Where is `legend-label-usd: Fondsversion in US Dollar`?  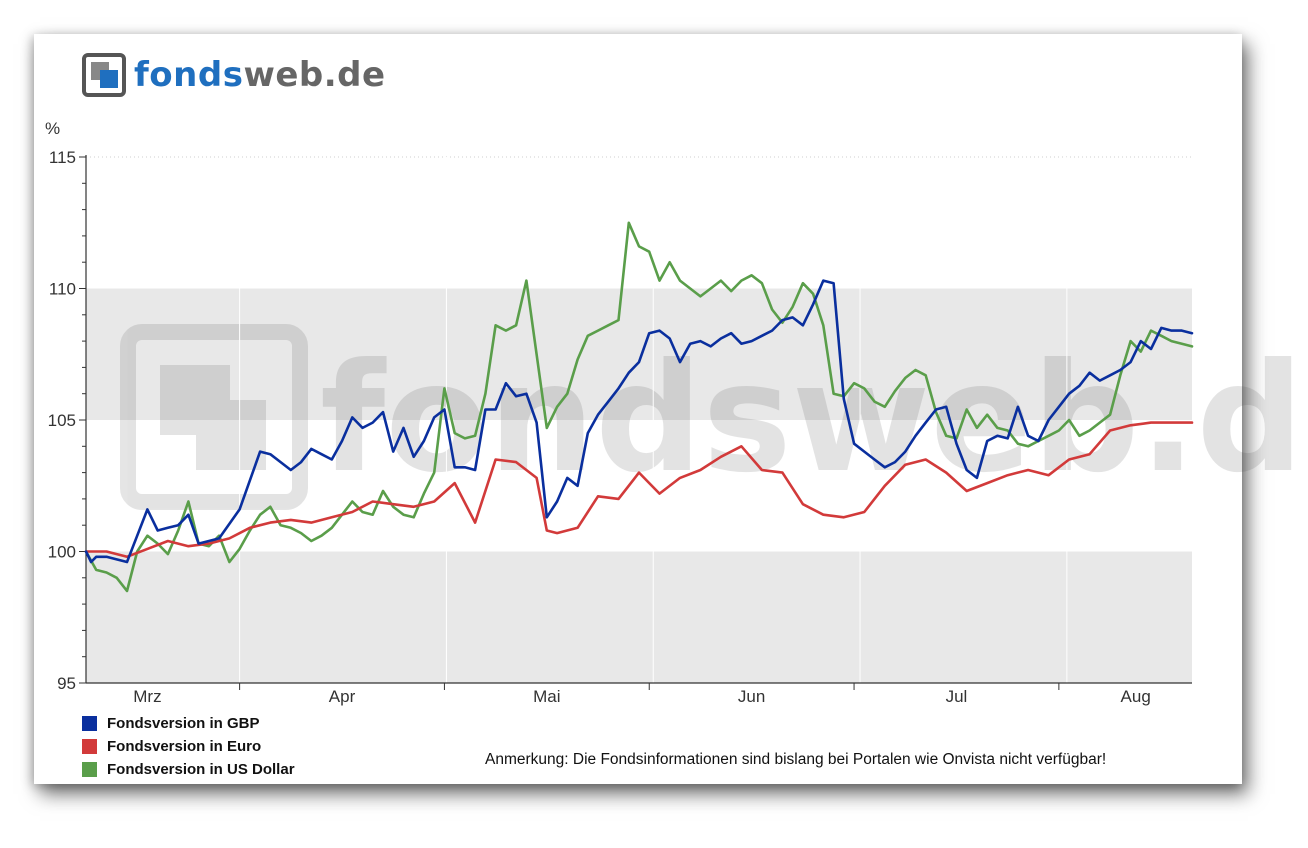
legend-label-usd: Fondsversion in US Dollar is located at coordinates (201, 769).